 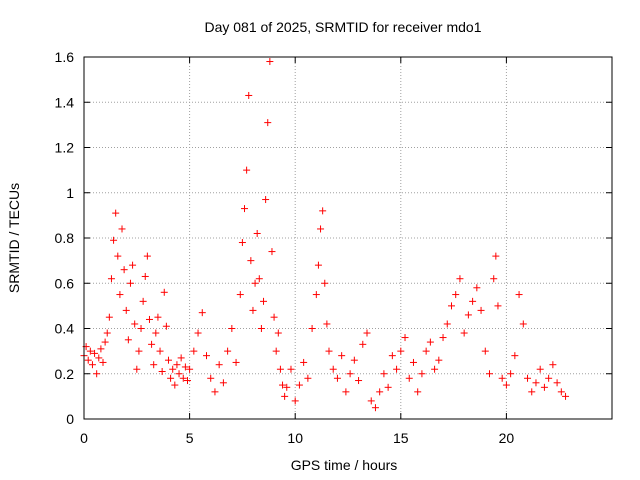 What do you see at coordinates (65, 57) in the screenshot?
I see `y-tick-label: 1.6` at bounding box center [65, 57].